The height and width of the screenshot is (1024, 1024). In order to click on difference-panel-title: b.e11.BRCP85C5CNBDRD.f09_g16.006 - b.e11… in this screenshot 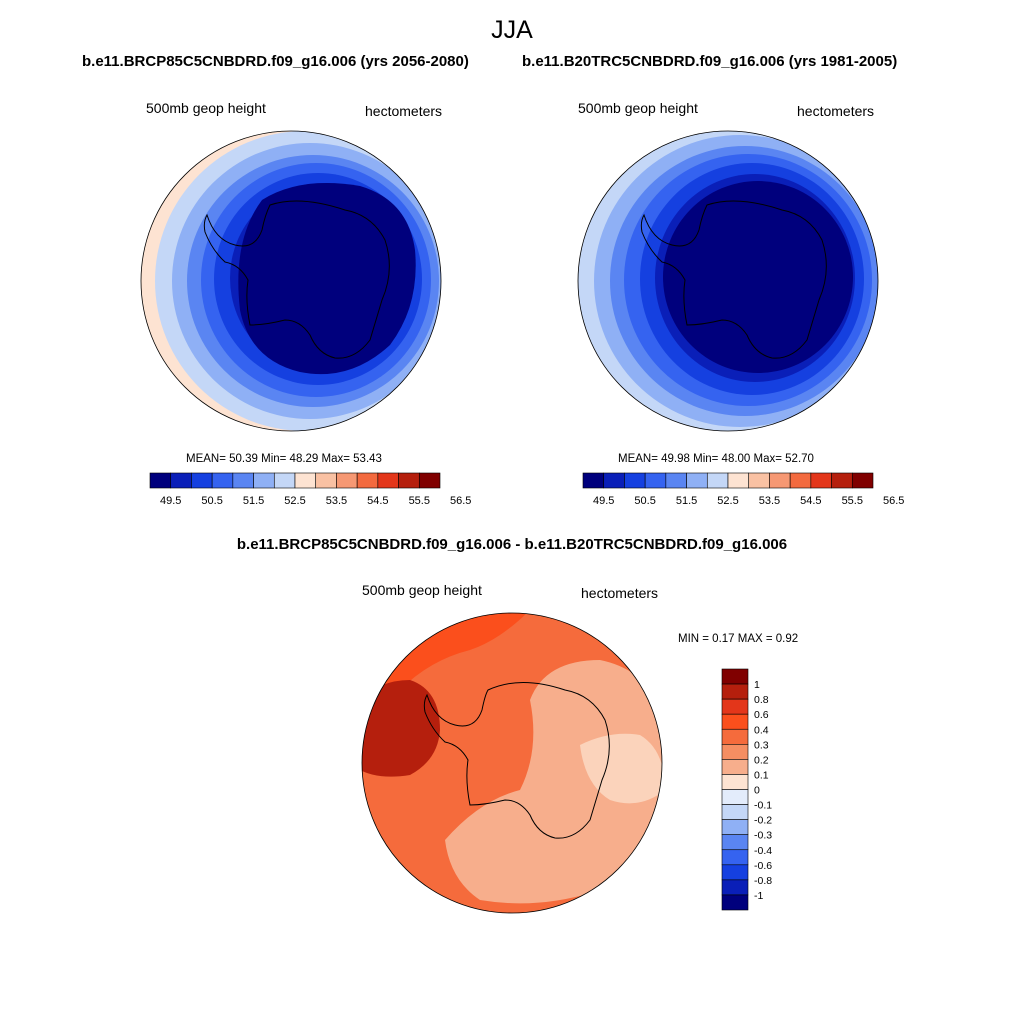, I will do `click(512, 544)`.